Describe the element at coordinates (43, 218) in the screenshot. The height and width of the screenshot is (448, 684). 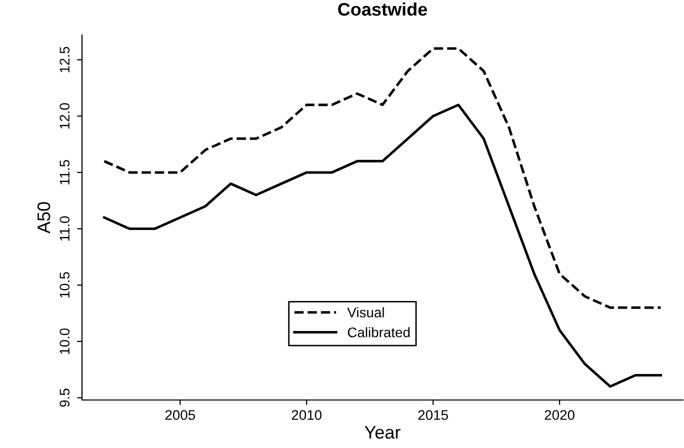
I see `y-axis-title: A50` at that location.